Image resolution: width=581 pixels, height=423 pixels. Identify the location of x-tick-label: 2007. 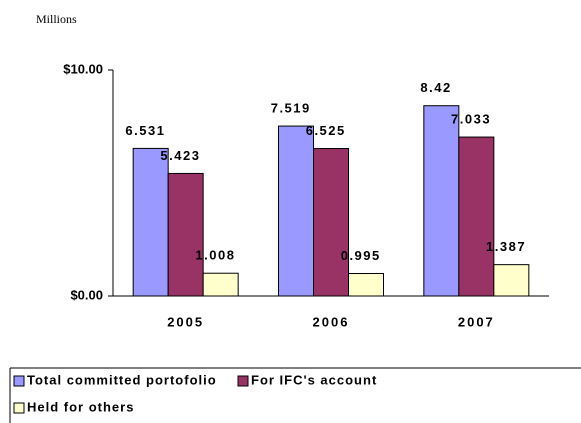
(476, 321).